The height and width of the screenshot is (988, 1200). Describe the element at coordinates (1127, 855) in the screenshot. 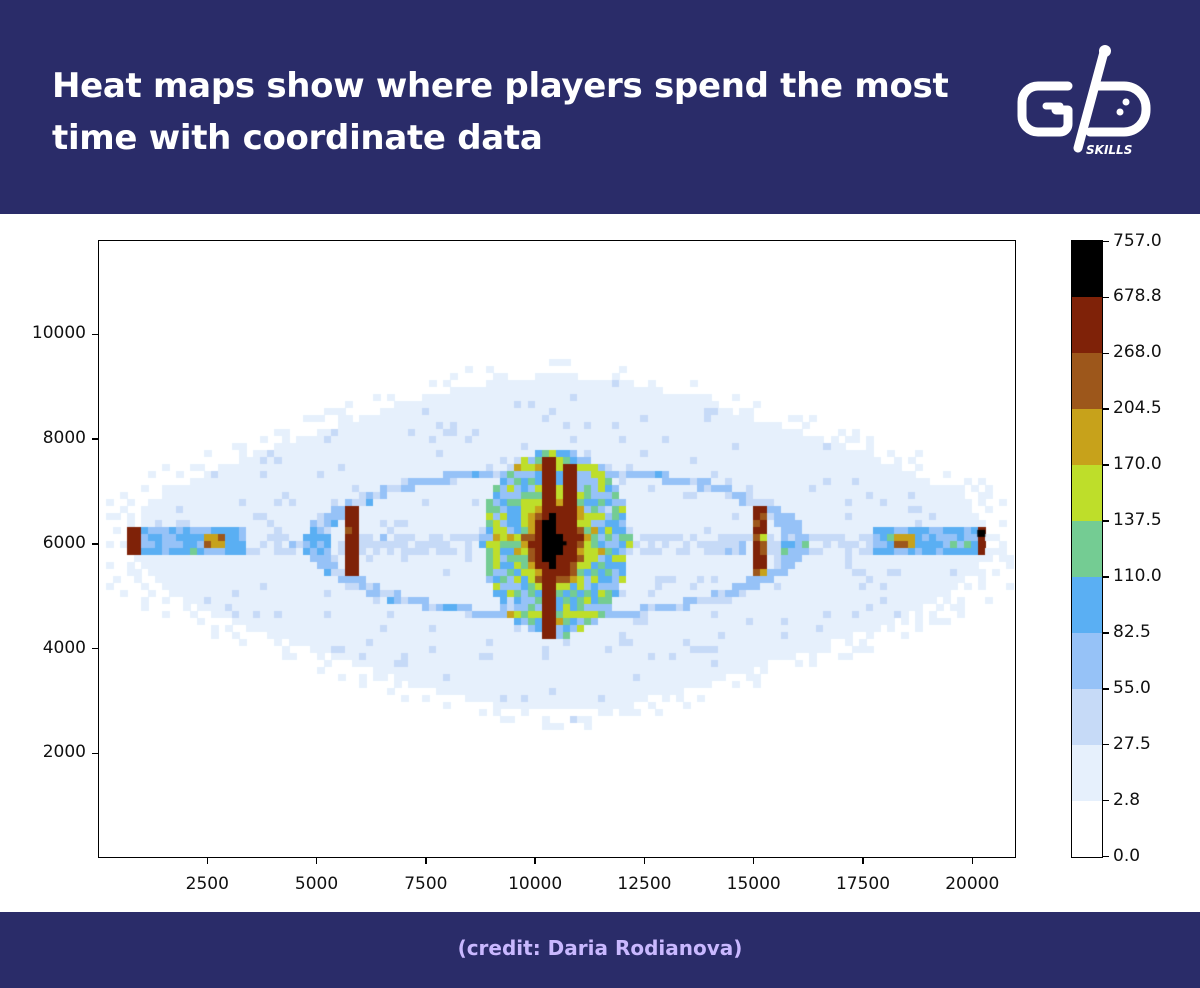

I see `colorbar-label: 0.0` at that location.